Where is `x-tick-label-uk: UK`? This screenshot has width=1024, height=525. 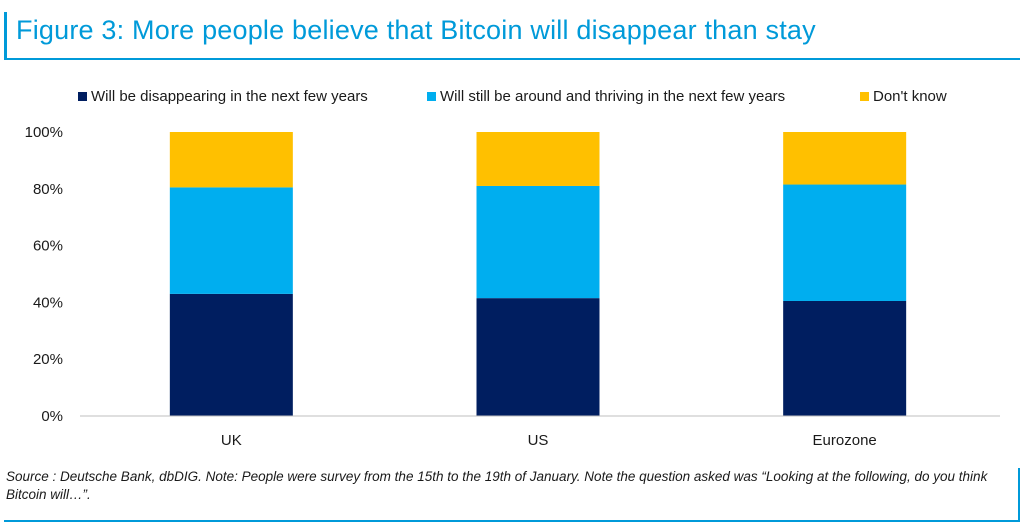
x-tick-label-uk: UK is located at coordinates (231, 440).